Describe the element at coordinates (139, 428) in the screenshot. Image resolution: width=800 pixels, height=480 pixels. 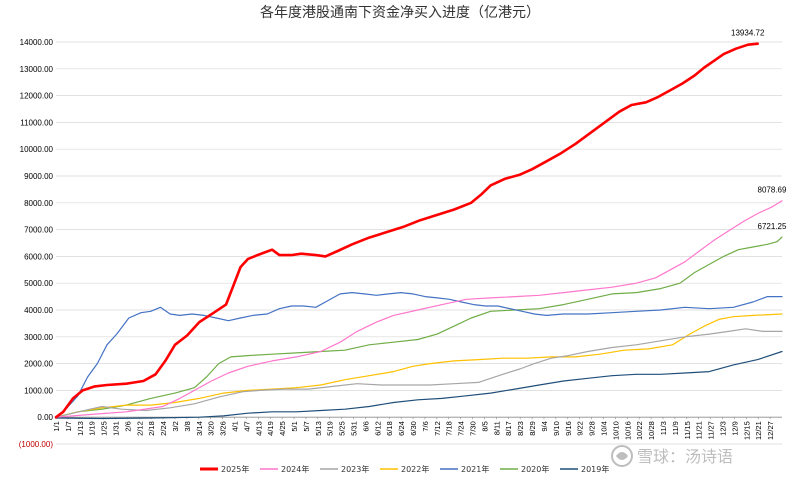
I see `x-tick-label: 2/12` at that location.